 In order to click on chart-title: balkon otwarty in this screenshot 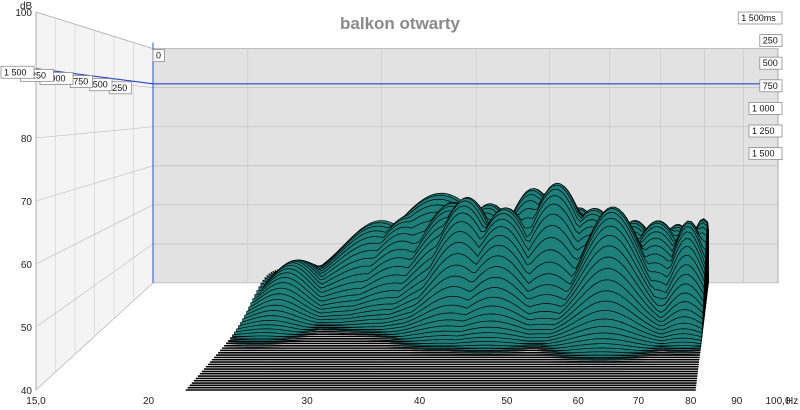, I will do `click(400, 23)`.